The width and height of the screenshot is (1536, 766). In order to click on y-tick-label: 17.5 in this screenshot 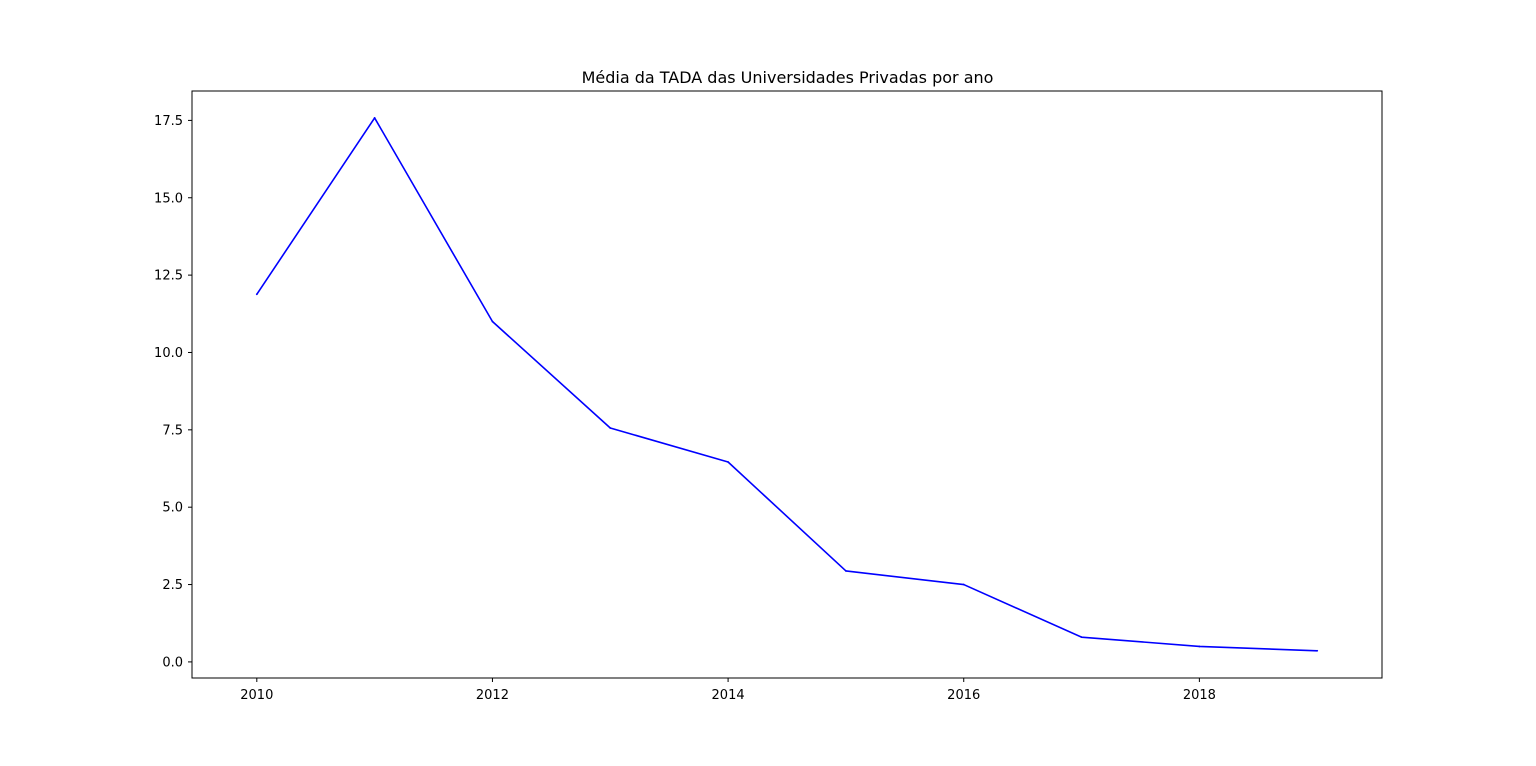, I will do `click(168, 121)`.